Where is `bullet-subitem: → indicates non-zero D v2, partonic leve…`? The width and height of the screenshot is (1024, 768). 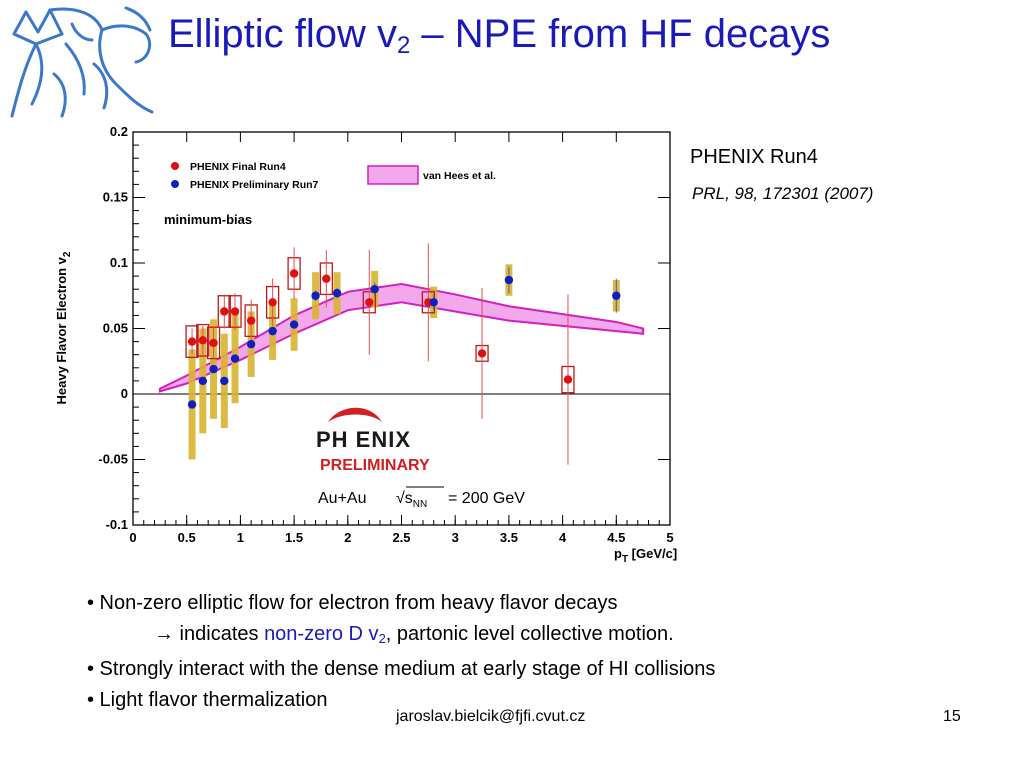
bullet-subitem: → indicates non-zero D v2, partonic leve… is located at coordinates (401, 637).